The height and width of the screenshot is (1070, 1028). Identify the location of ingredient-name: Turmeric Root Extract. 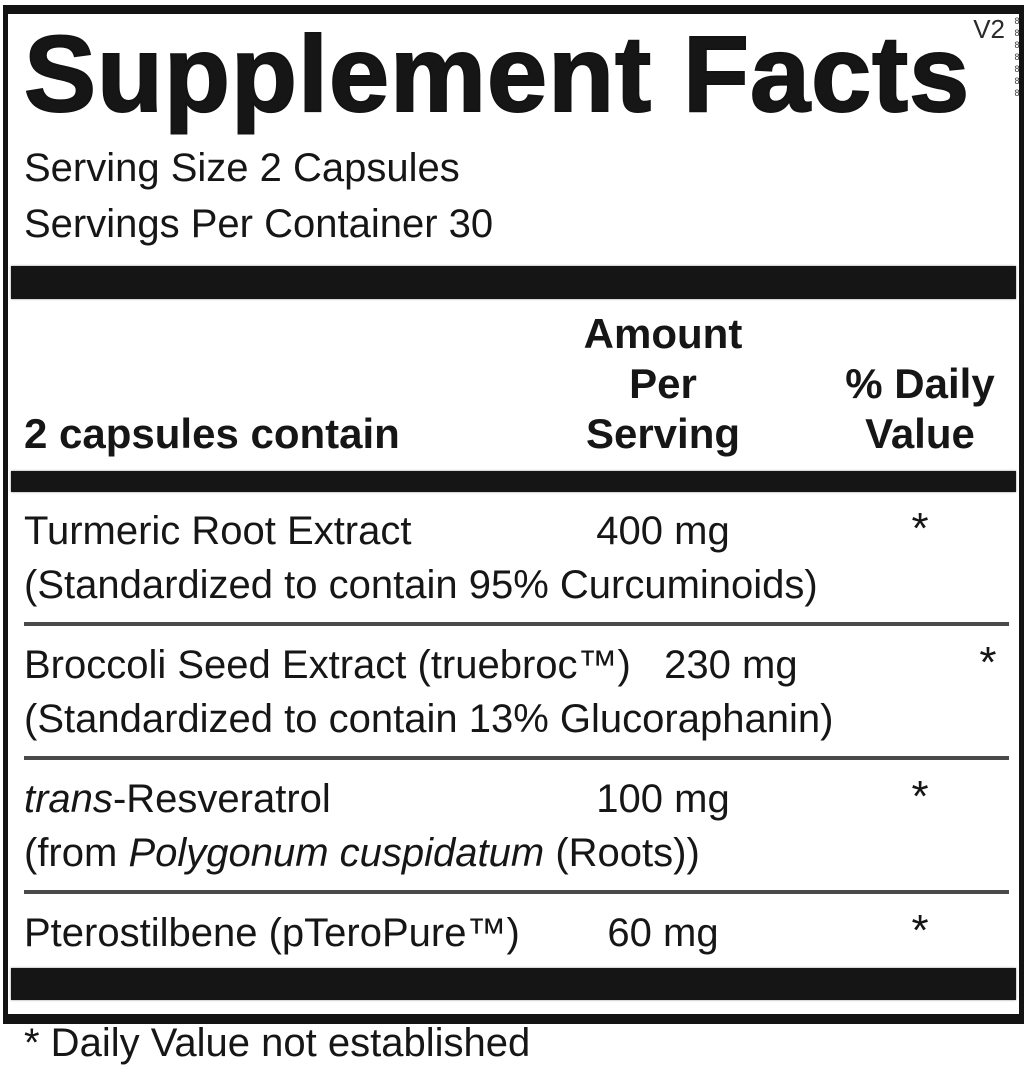
(293, 531).